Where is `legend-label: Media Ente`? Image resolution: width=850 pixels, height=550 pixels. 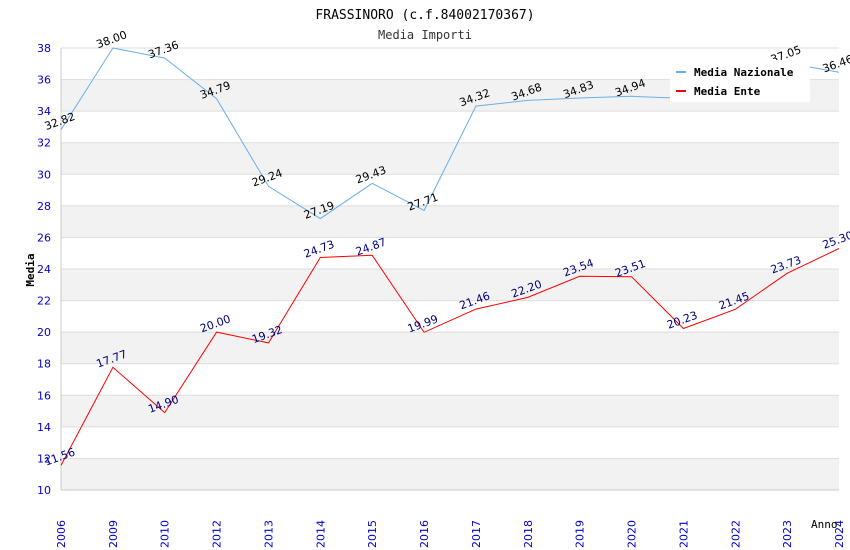
legend-label: Media Ente is located at coordinates (727, 91).